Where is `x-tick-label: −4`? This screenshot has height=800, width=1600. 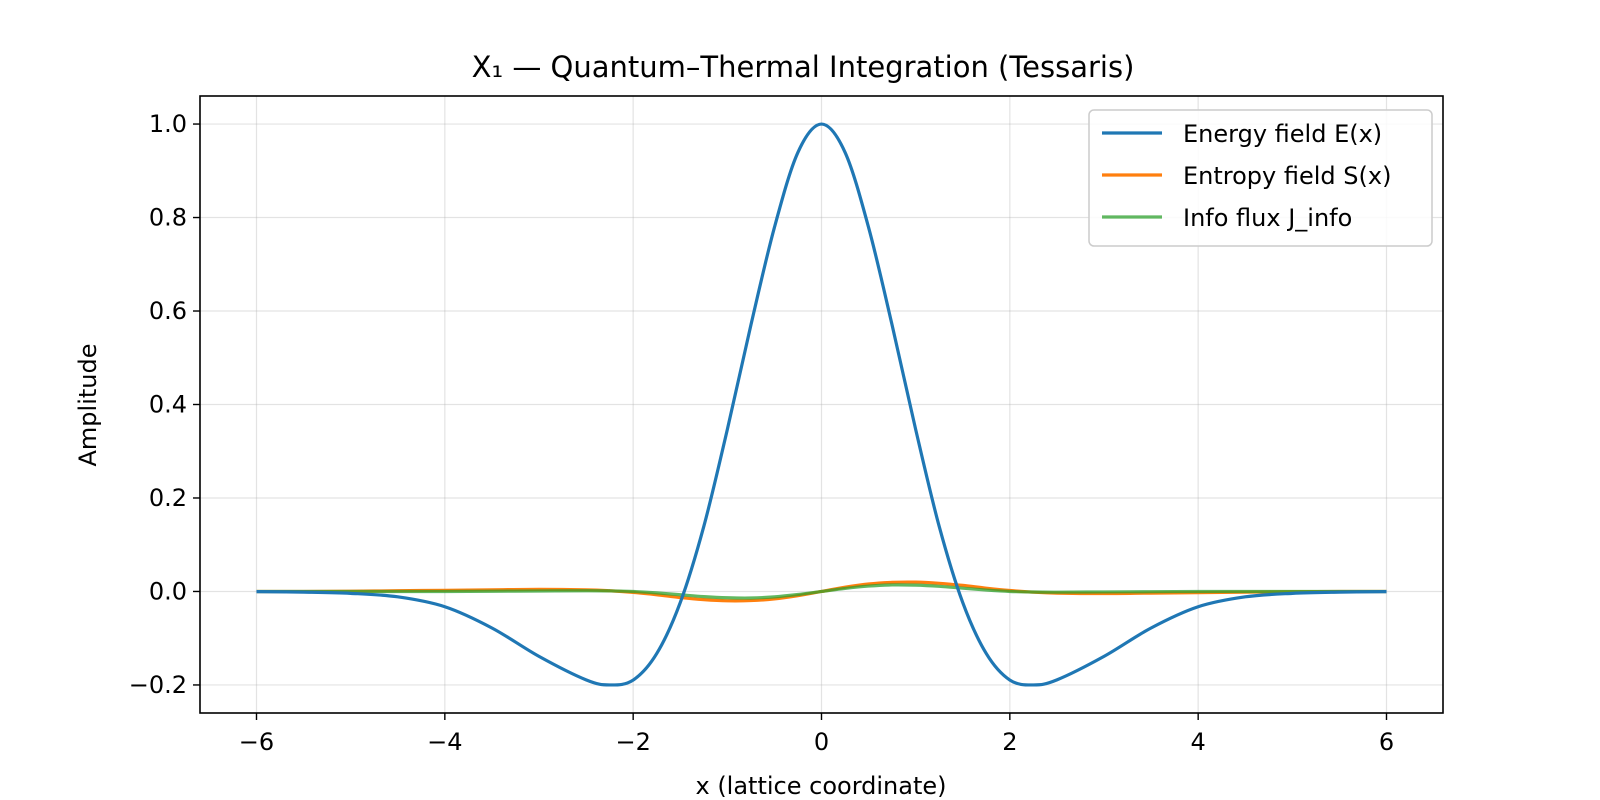
x-tick-label: −4 is located at coordinates (444, 742).